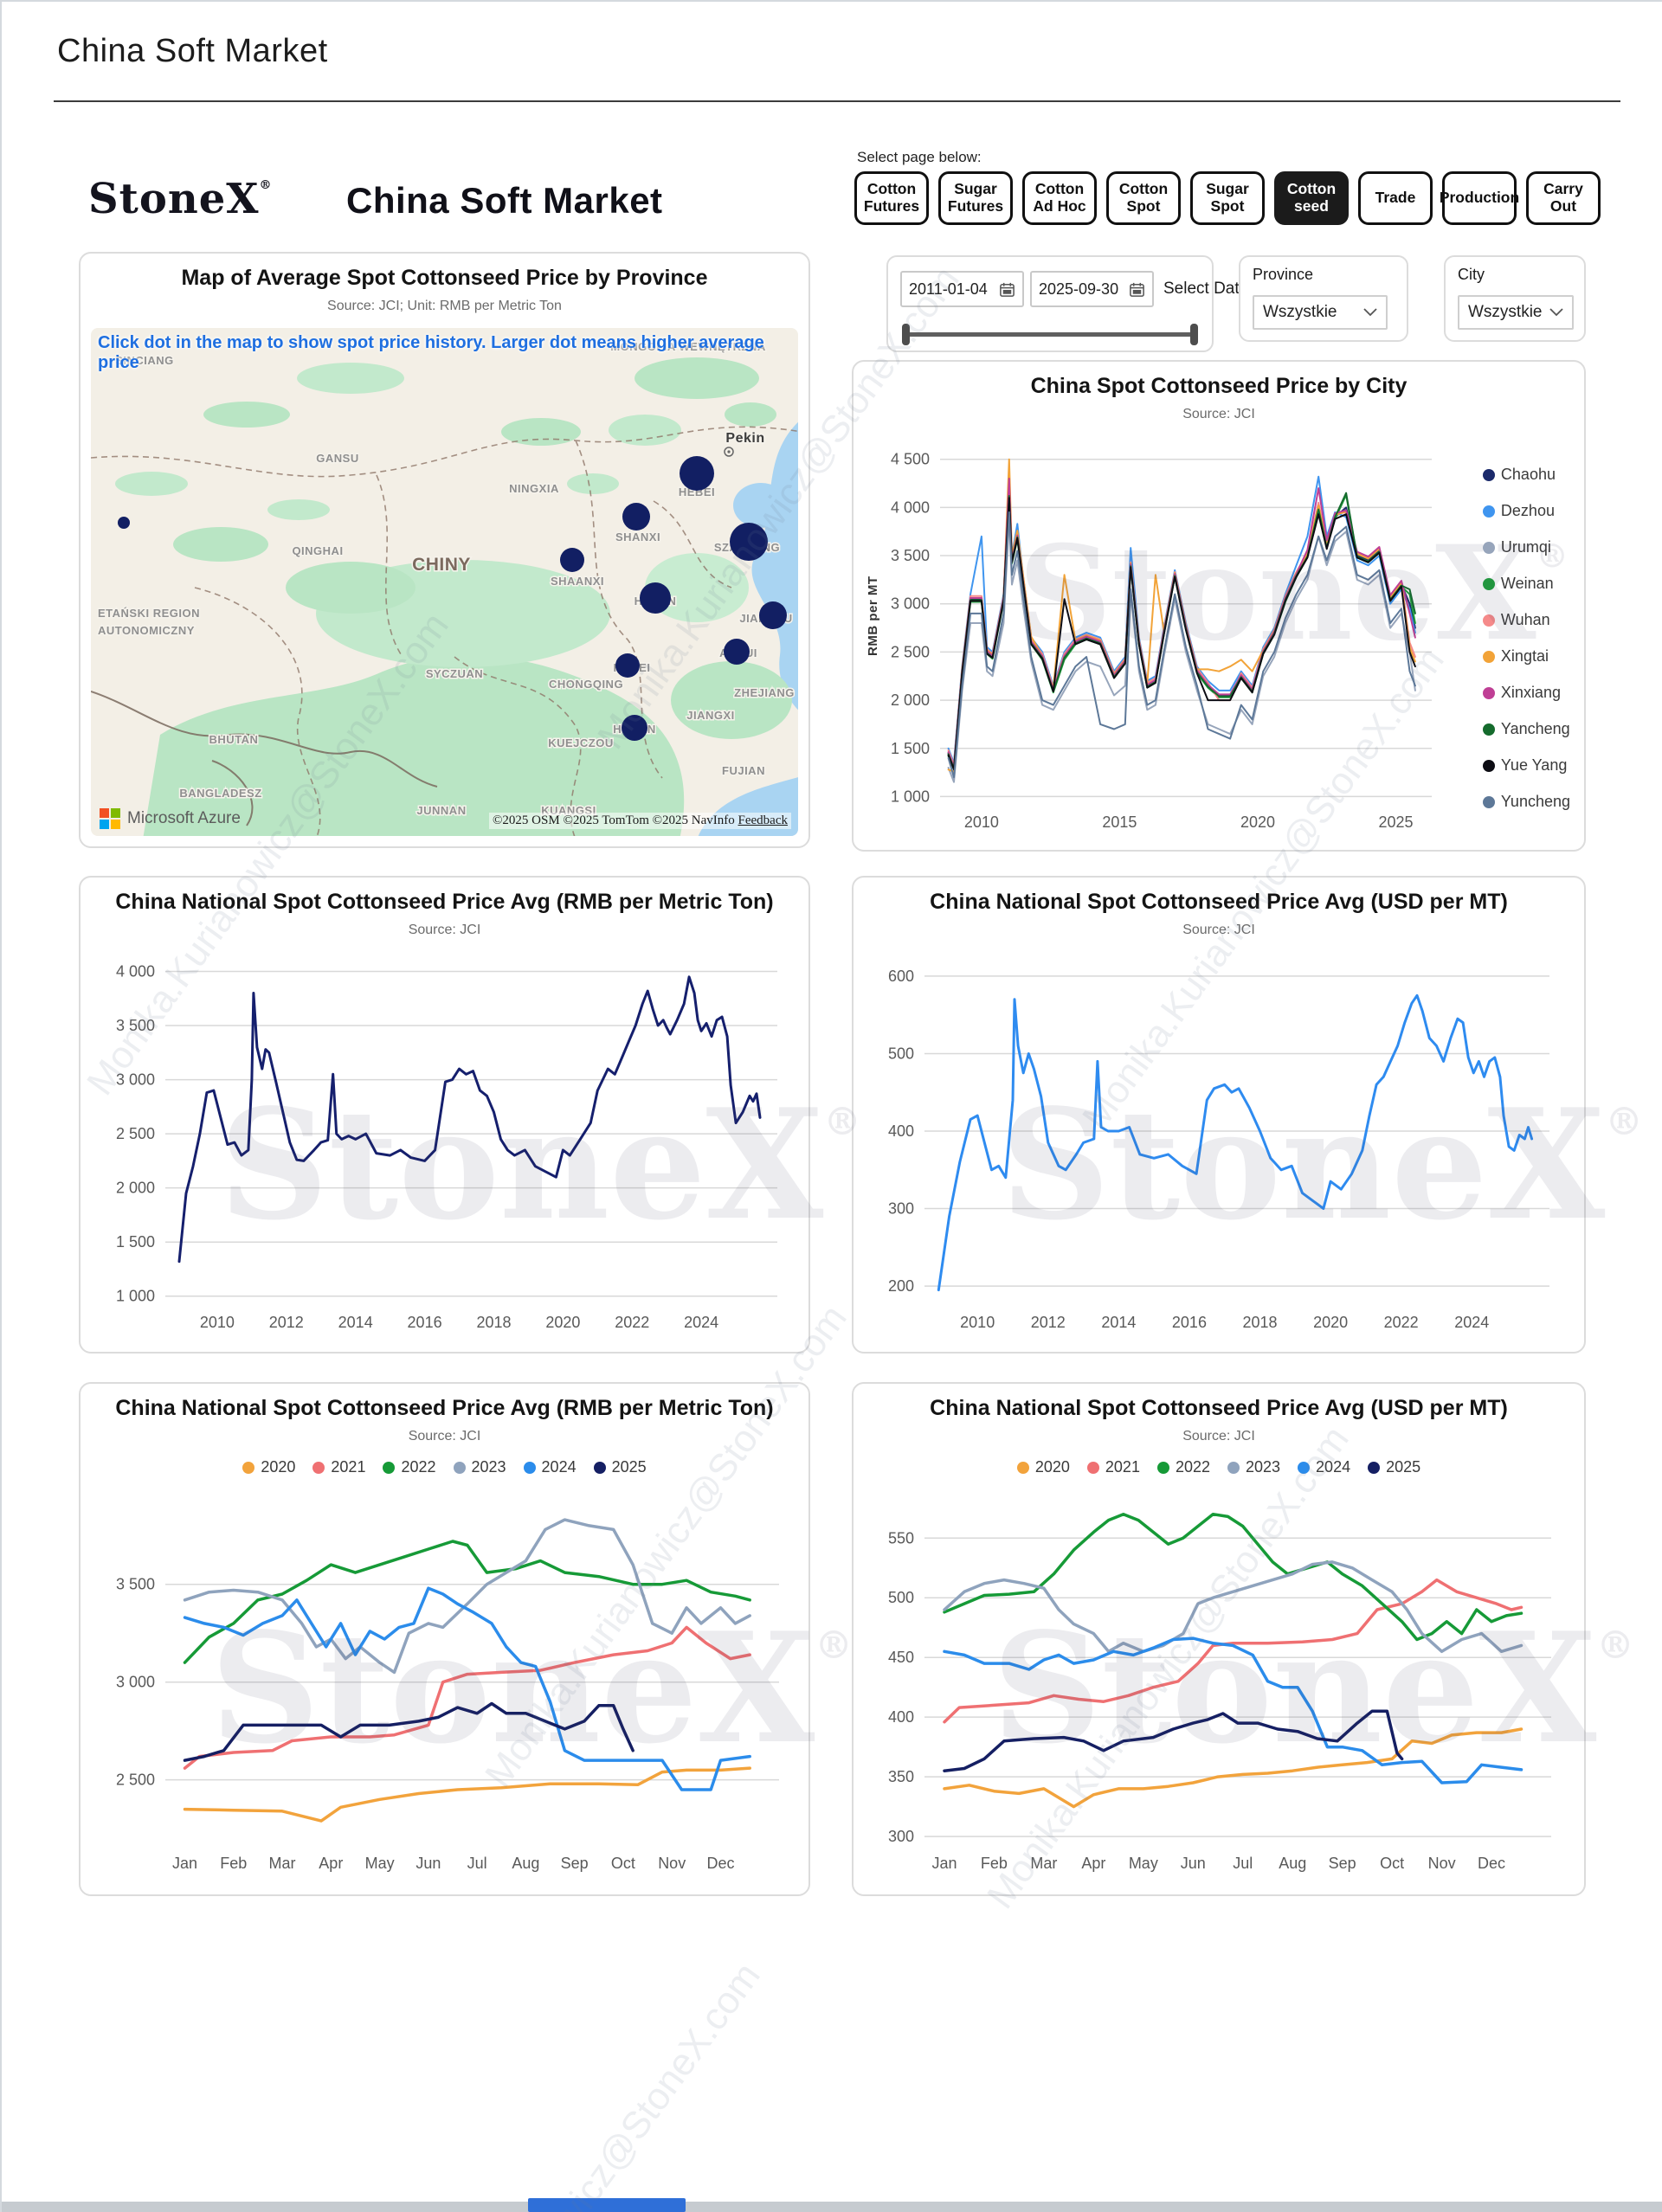  I want to click on svg-text: 2 500, so click(910, 651).